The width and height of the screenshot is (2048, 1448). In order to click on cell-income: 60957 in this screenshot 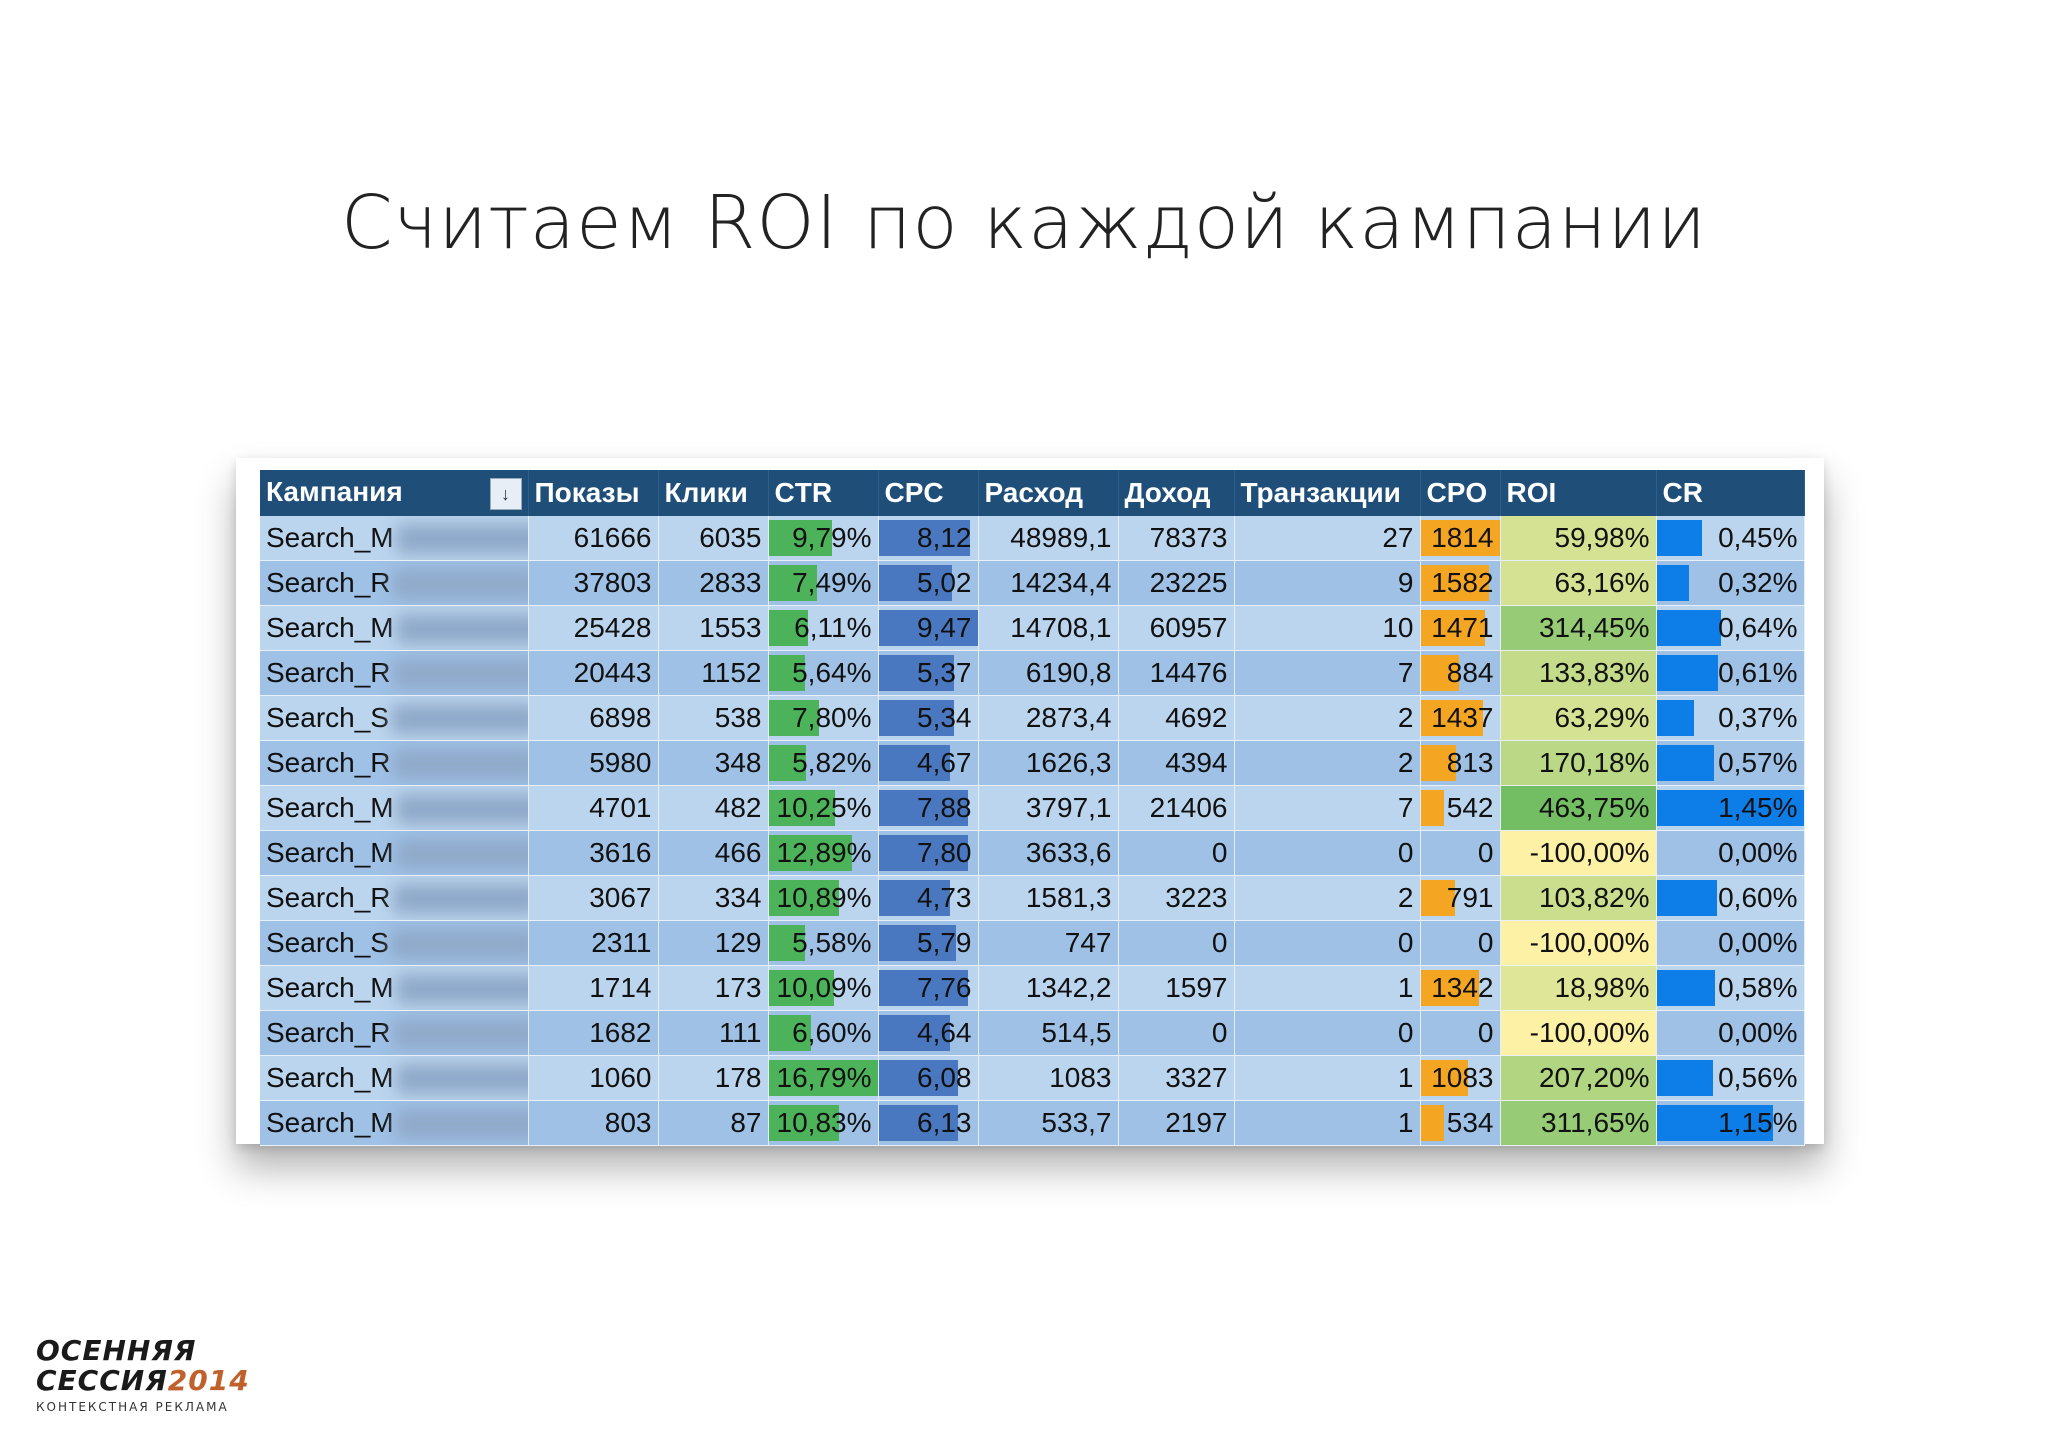, I will do `click(1176, 628)`.